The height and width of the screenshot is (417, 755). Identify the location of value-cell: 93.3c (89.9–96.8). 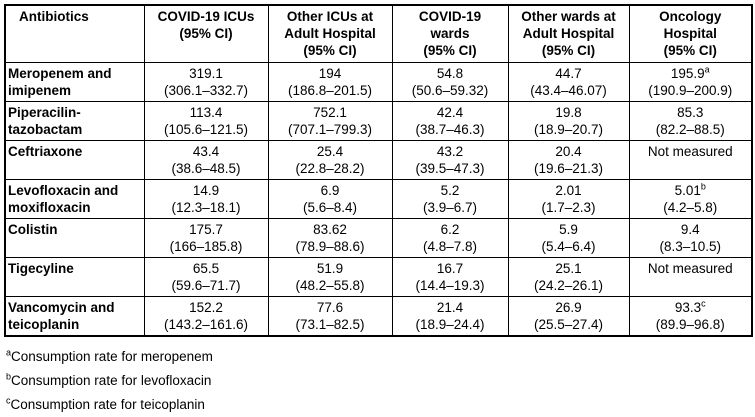
(690, 315).